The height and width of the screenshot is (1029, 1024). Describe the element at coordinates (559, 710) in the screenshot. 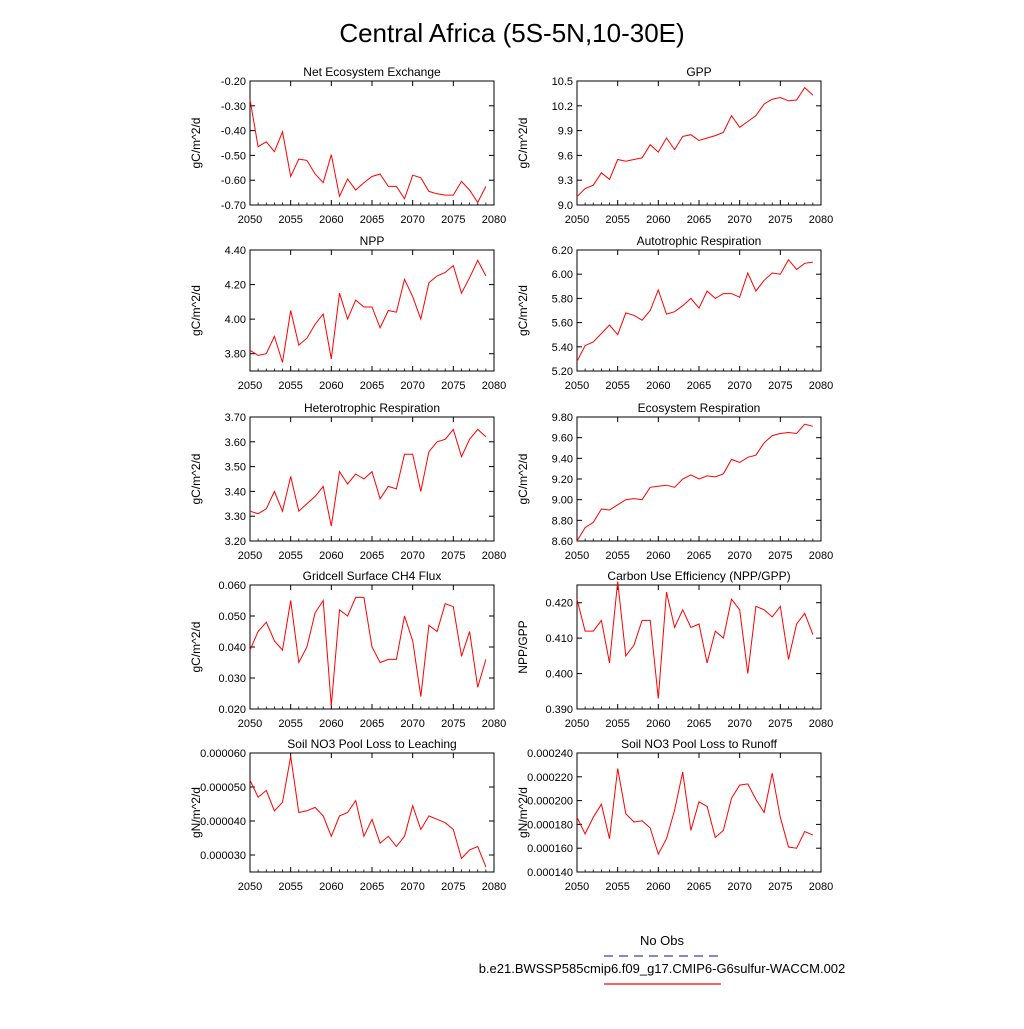

I see `y-tick-label: 0.390` at that location.